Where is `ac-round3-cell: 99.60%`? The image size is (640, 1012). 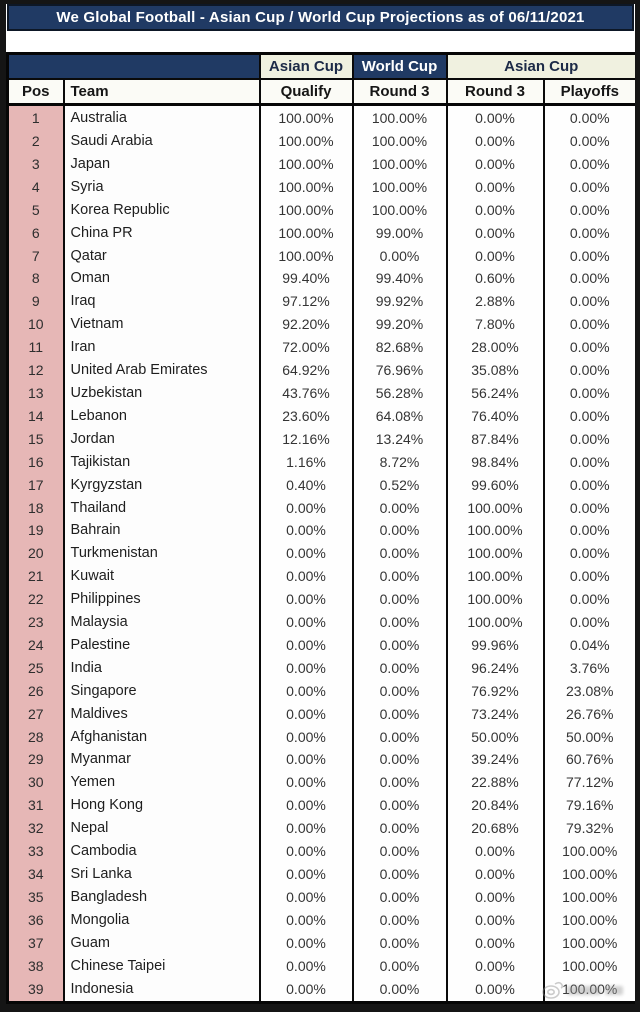 ac-round3-cell: 99.60% is located at coordinates (494, 485).